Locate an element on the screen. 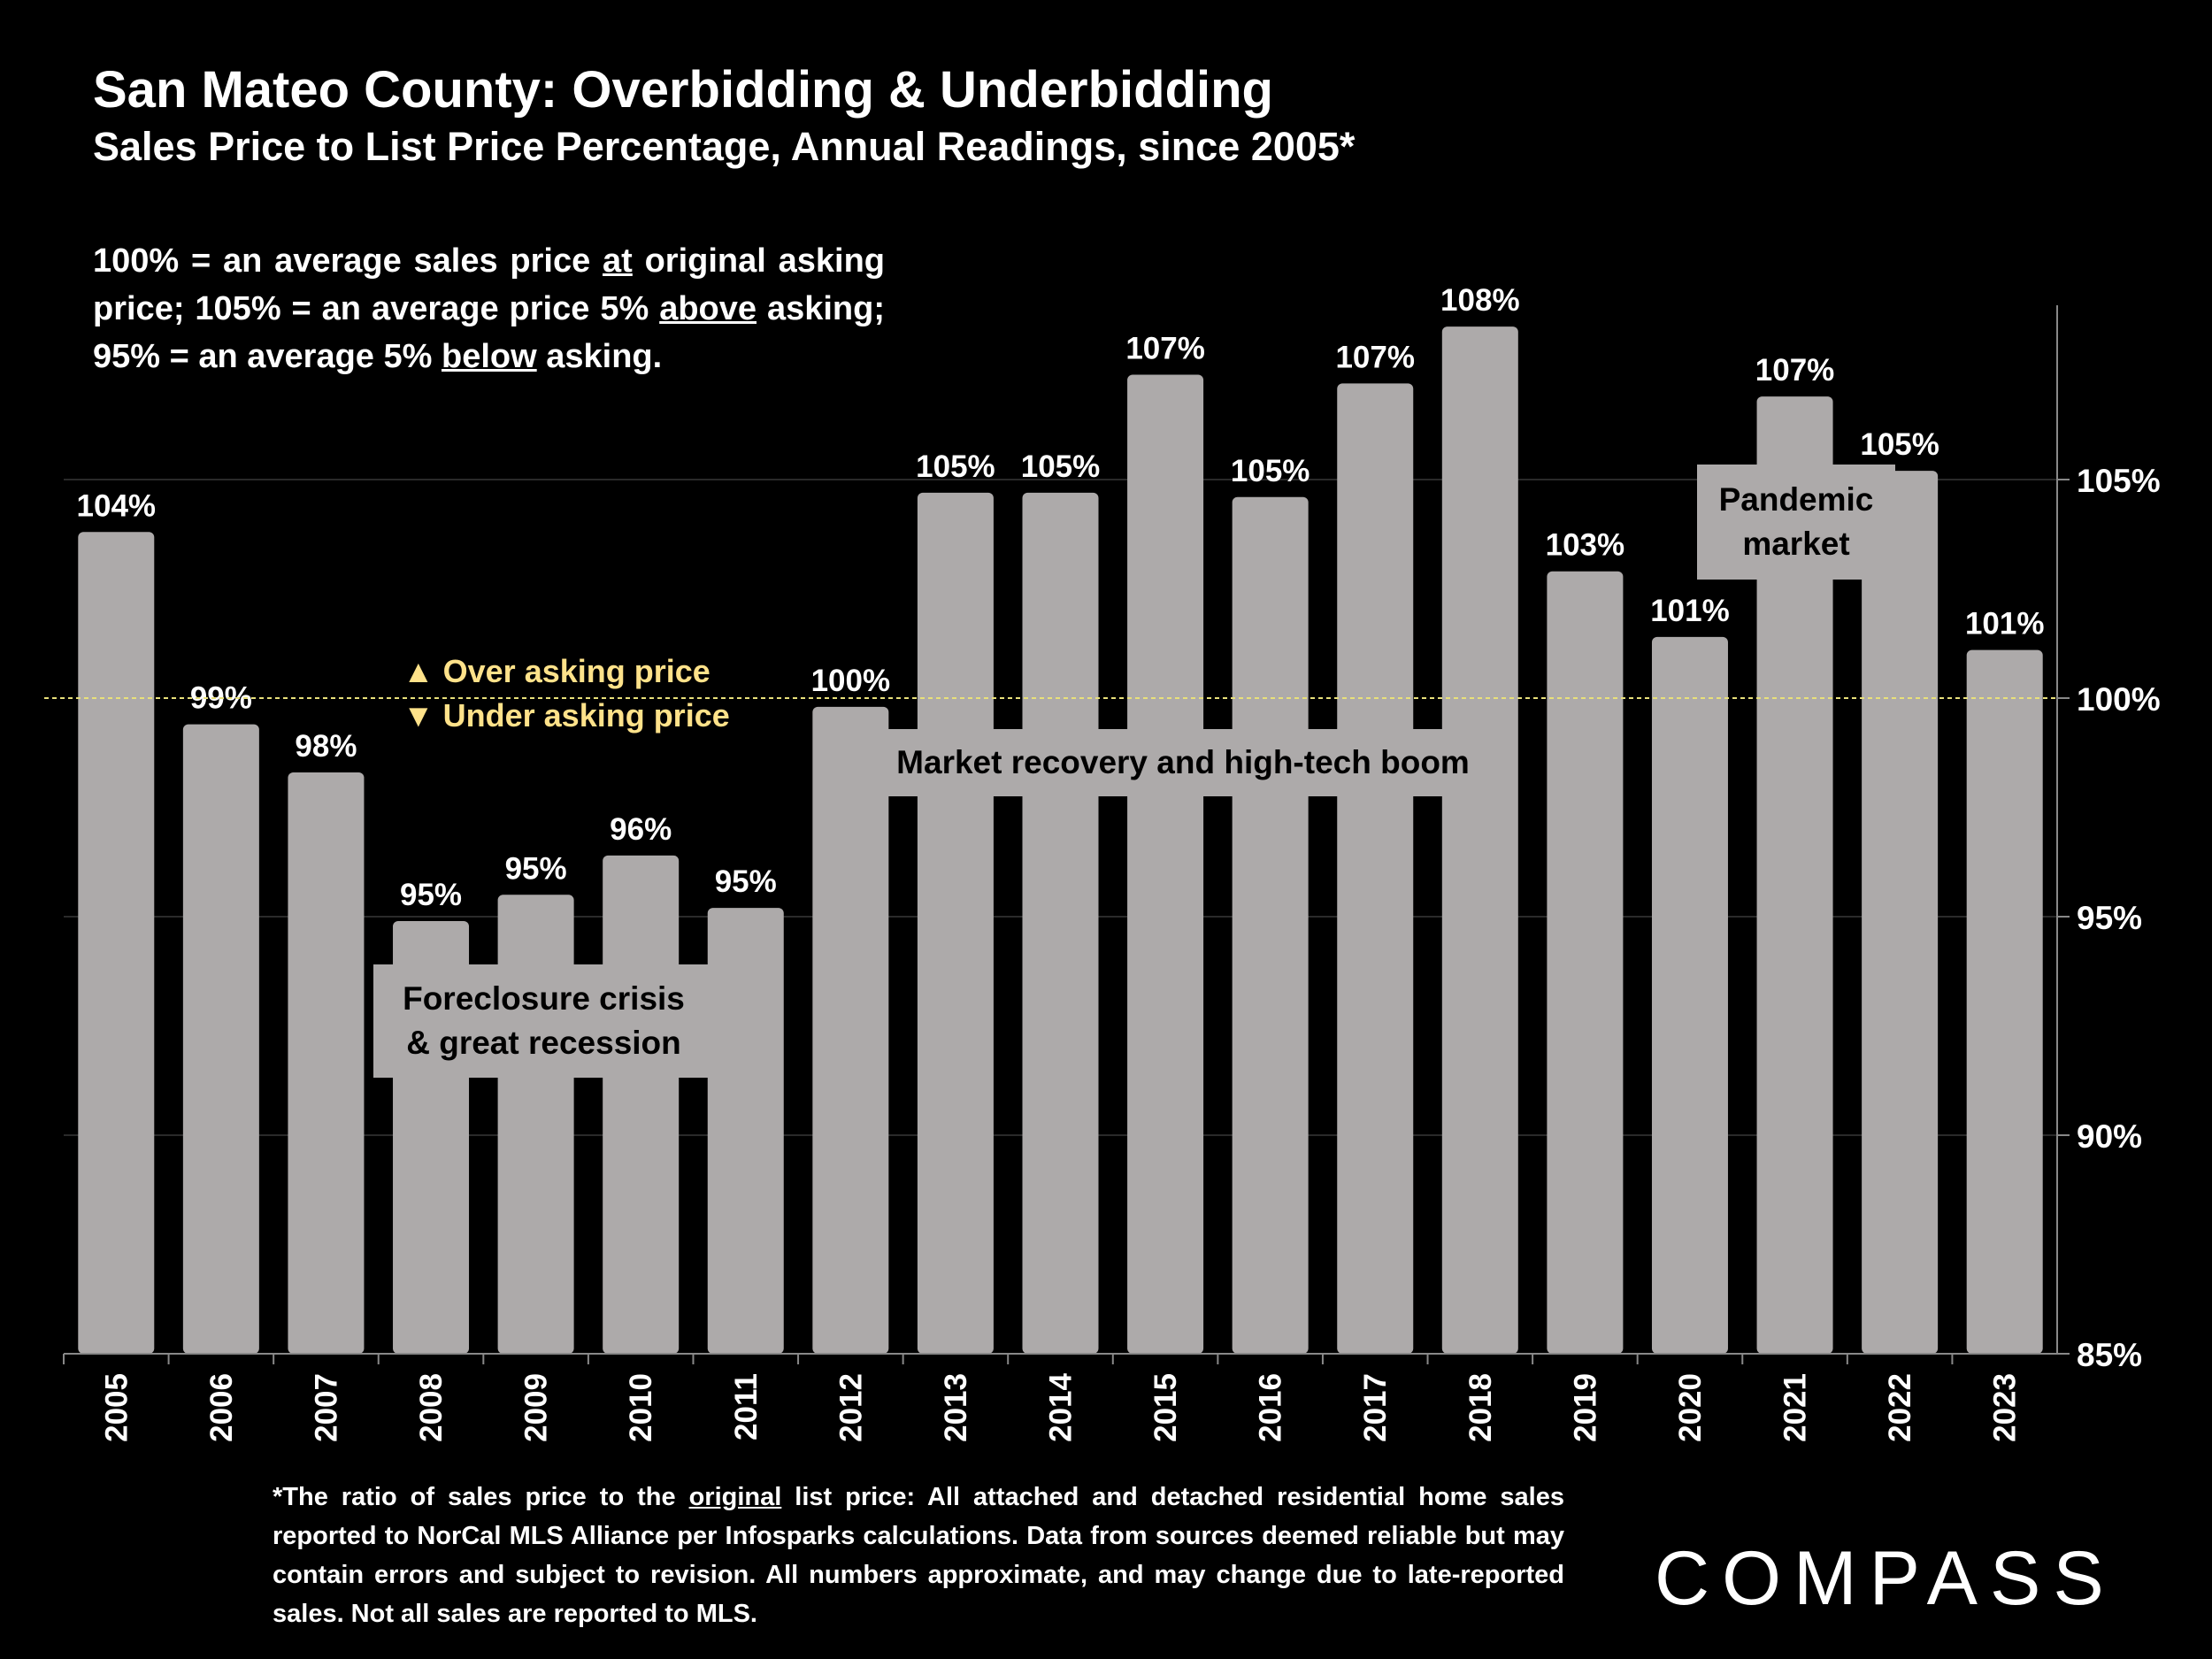 The image size is (2212, 1659). x-tick-label: 2007 is located at coordinates (326, 1408).